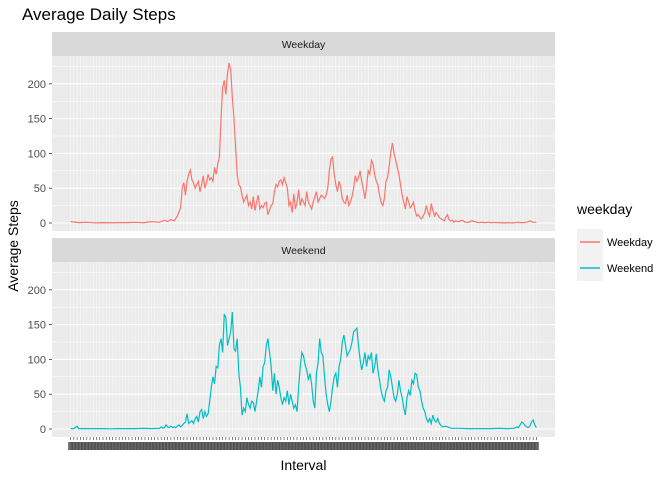 The width and height of the screenshot is (672, 480). What do you see at coordinates (40, 189) in the screenshot?
I see `y-tick-label: 50` at bounding box center [40, 189].